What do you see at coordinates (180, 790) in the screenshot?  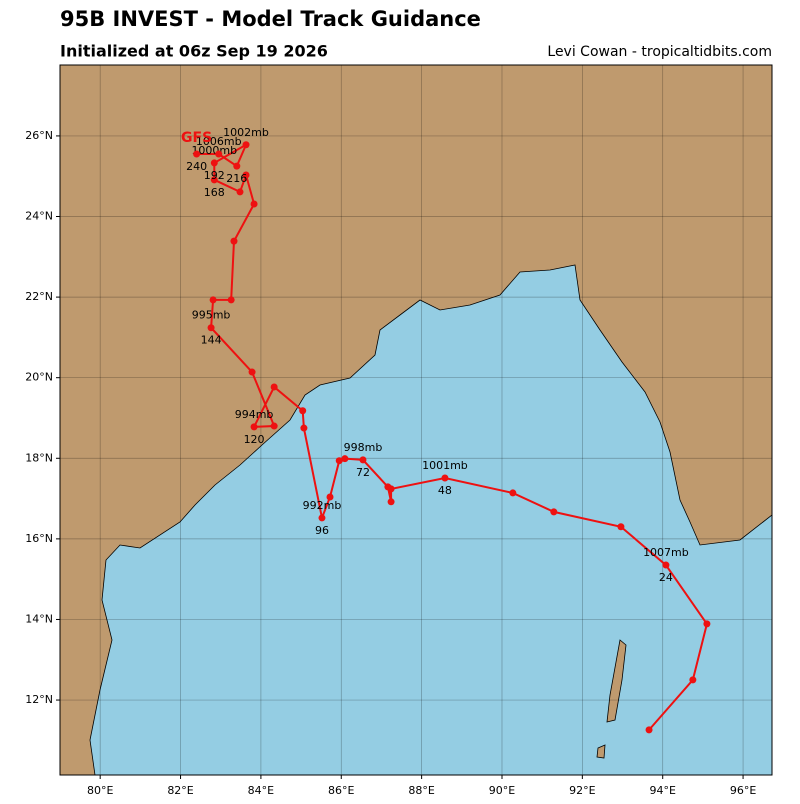 I see `x-tick-label: 82°E` at bounding box center [180, 790].